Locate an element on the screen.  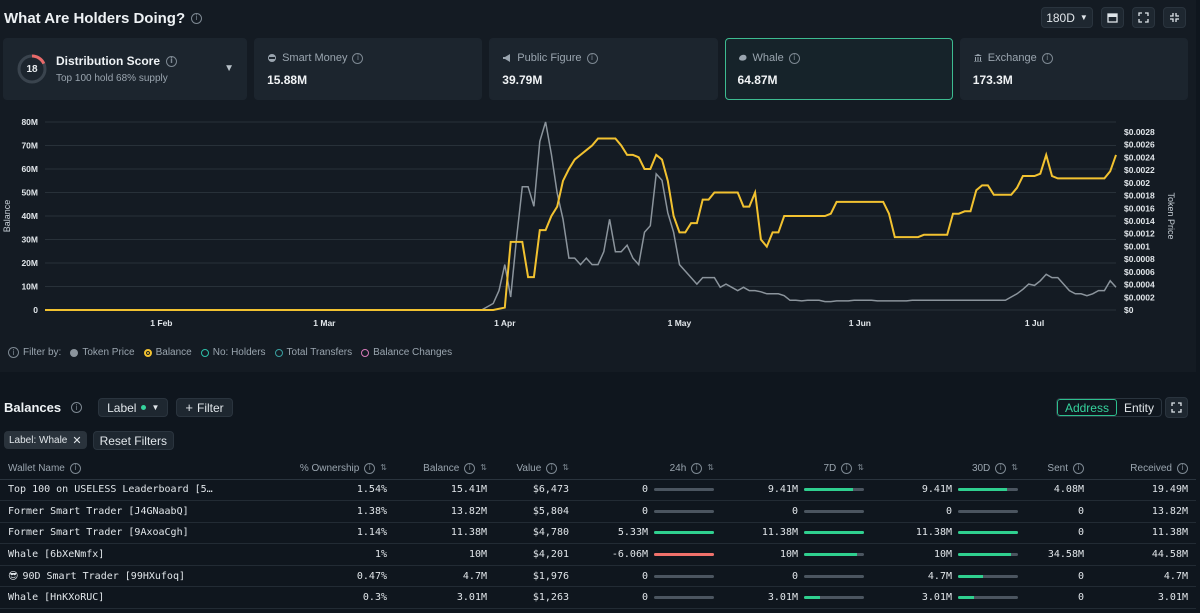
received-cell: 19.49M is located at coordinates (1144, 490).